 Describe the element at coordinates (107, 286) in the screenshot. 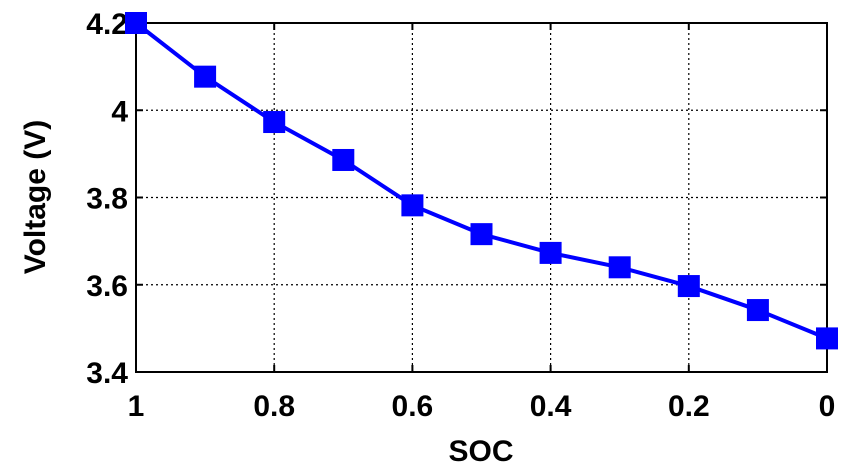

I see `y-tick-label: 3.6` at that location.